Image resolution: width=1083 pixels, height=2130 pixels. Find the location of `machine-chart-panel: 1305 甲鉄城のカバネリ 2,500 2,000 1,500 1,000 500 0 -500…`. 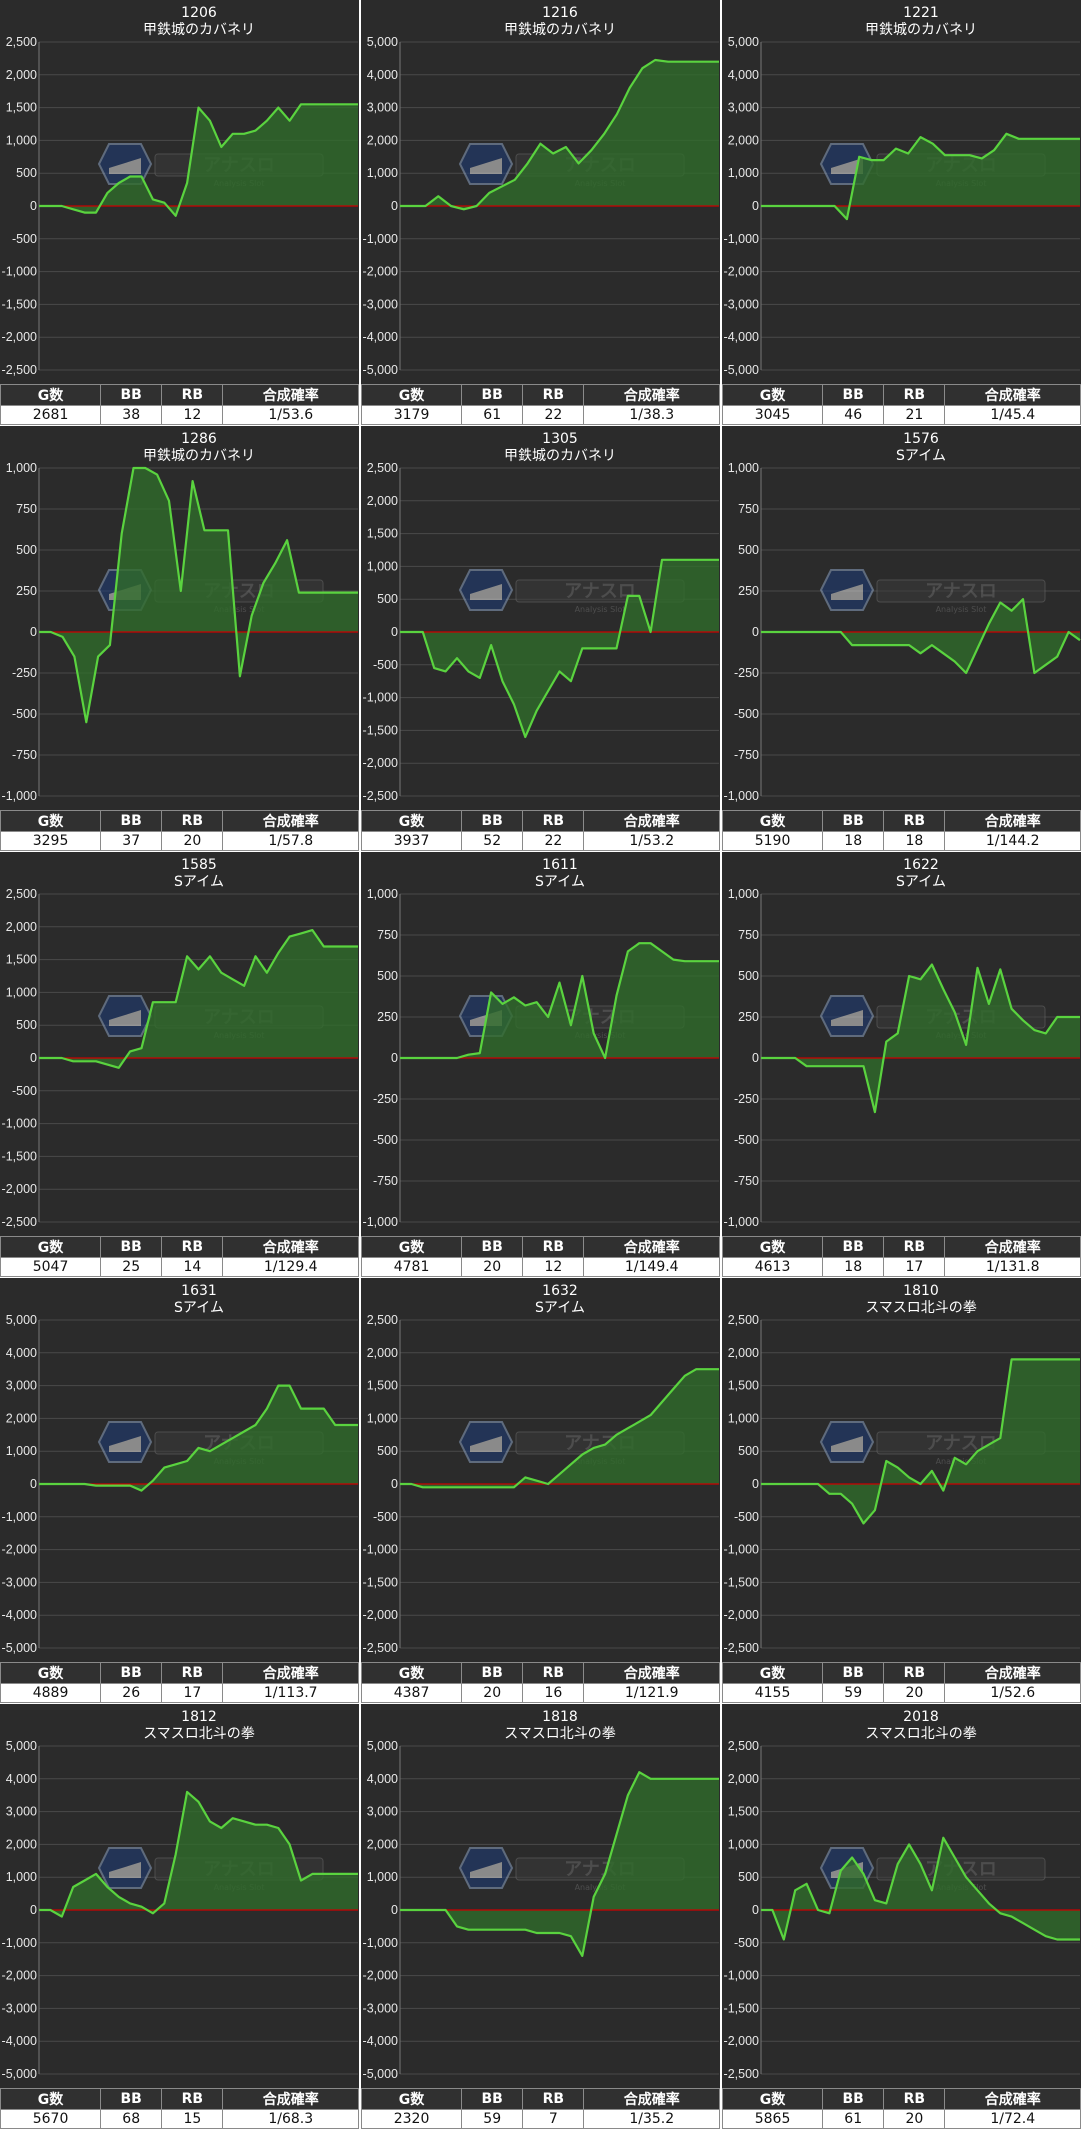

machine-chart-panel: 1305 甲鉄城のカバネリ 2,500 2,000 1,500 1,000 500 0 -500… is located at coordinates (540, 638).